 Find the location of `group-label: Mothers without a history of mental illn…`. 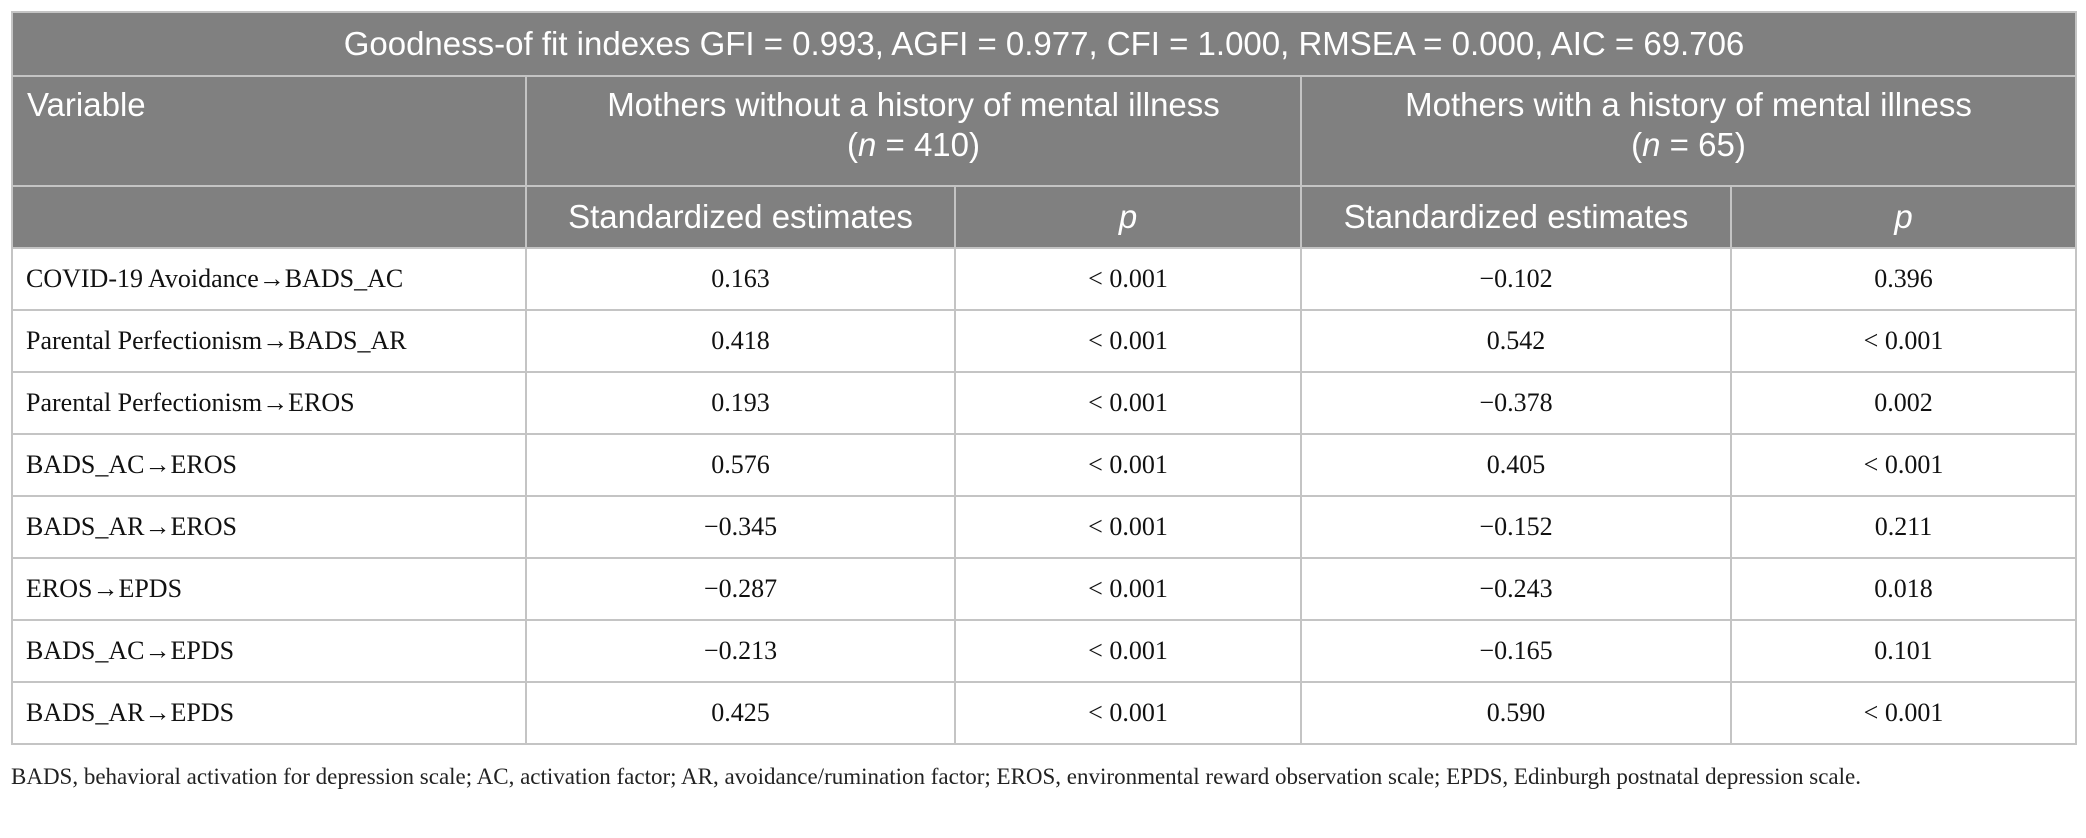

group-label: Mothers without a history of mental illn… is located at coordinates (913, 104).